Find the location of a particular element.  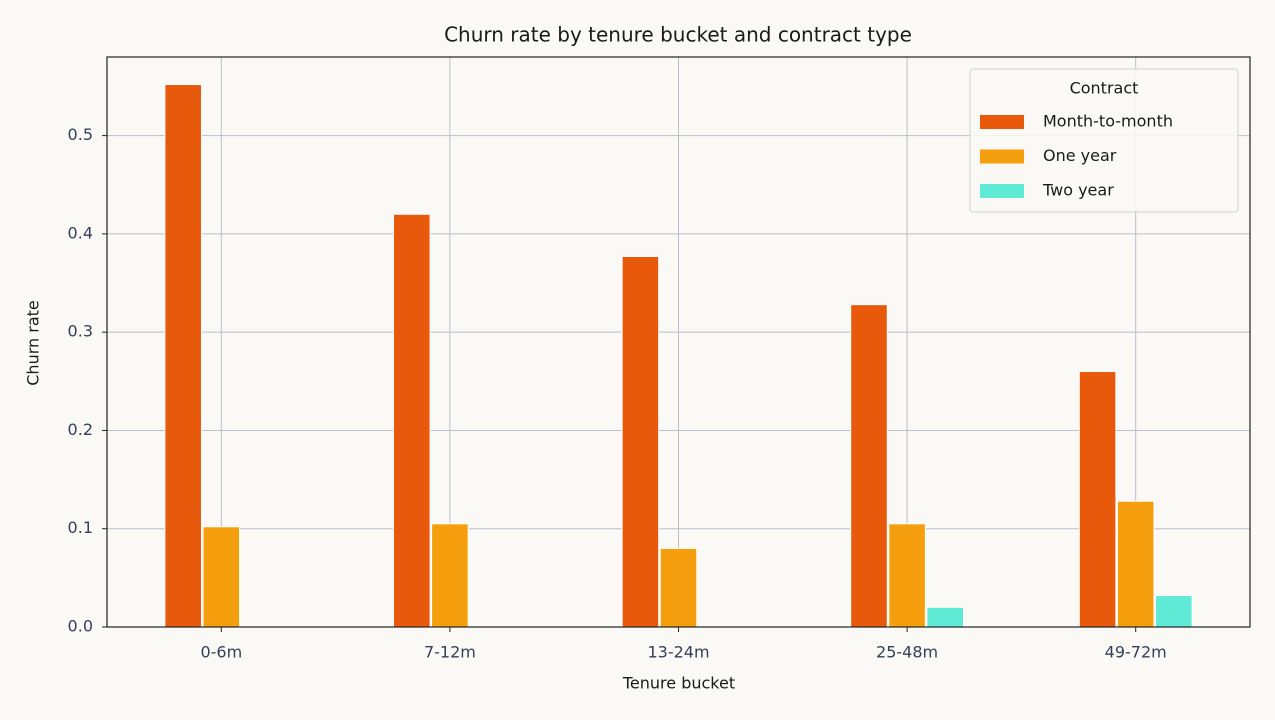

x-tick-label: 25-48m is located at coordinates (907, 652).